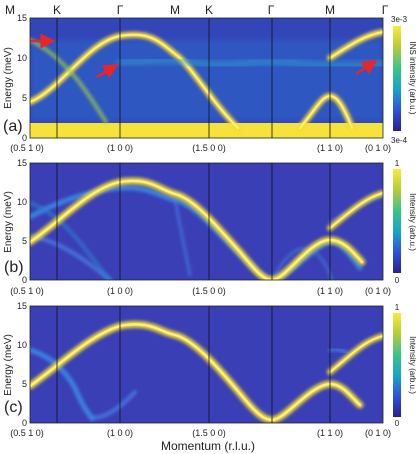 This screenshot has width=416, height=454. What do you see at coordinates (22, 221) in the screenshot?
I see `panel-b-yticks: 0 5 10 15` at bounding box center [22, 221].